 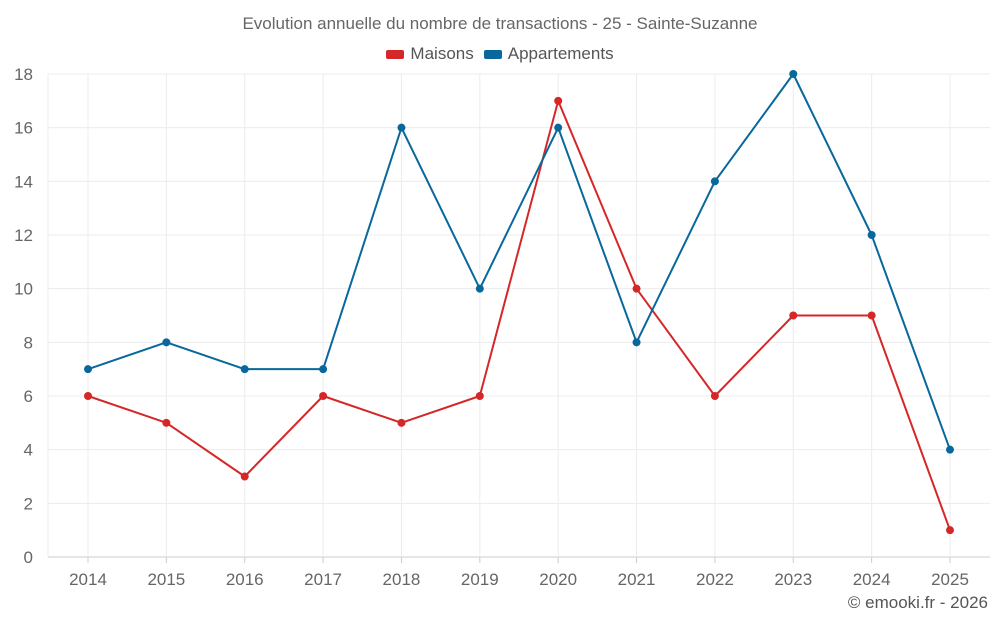 What do you see at coordinates (637, 579) in the screenshot?
I see `x-tick-label: 2021` at bounding box center [637, 579].